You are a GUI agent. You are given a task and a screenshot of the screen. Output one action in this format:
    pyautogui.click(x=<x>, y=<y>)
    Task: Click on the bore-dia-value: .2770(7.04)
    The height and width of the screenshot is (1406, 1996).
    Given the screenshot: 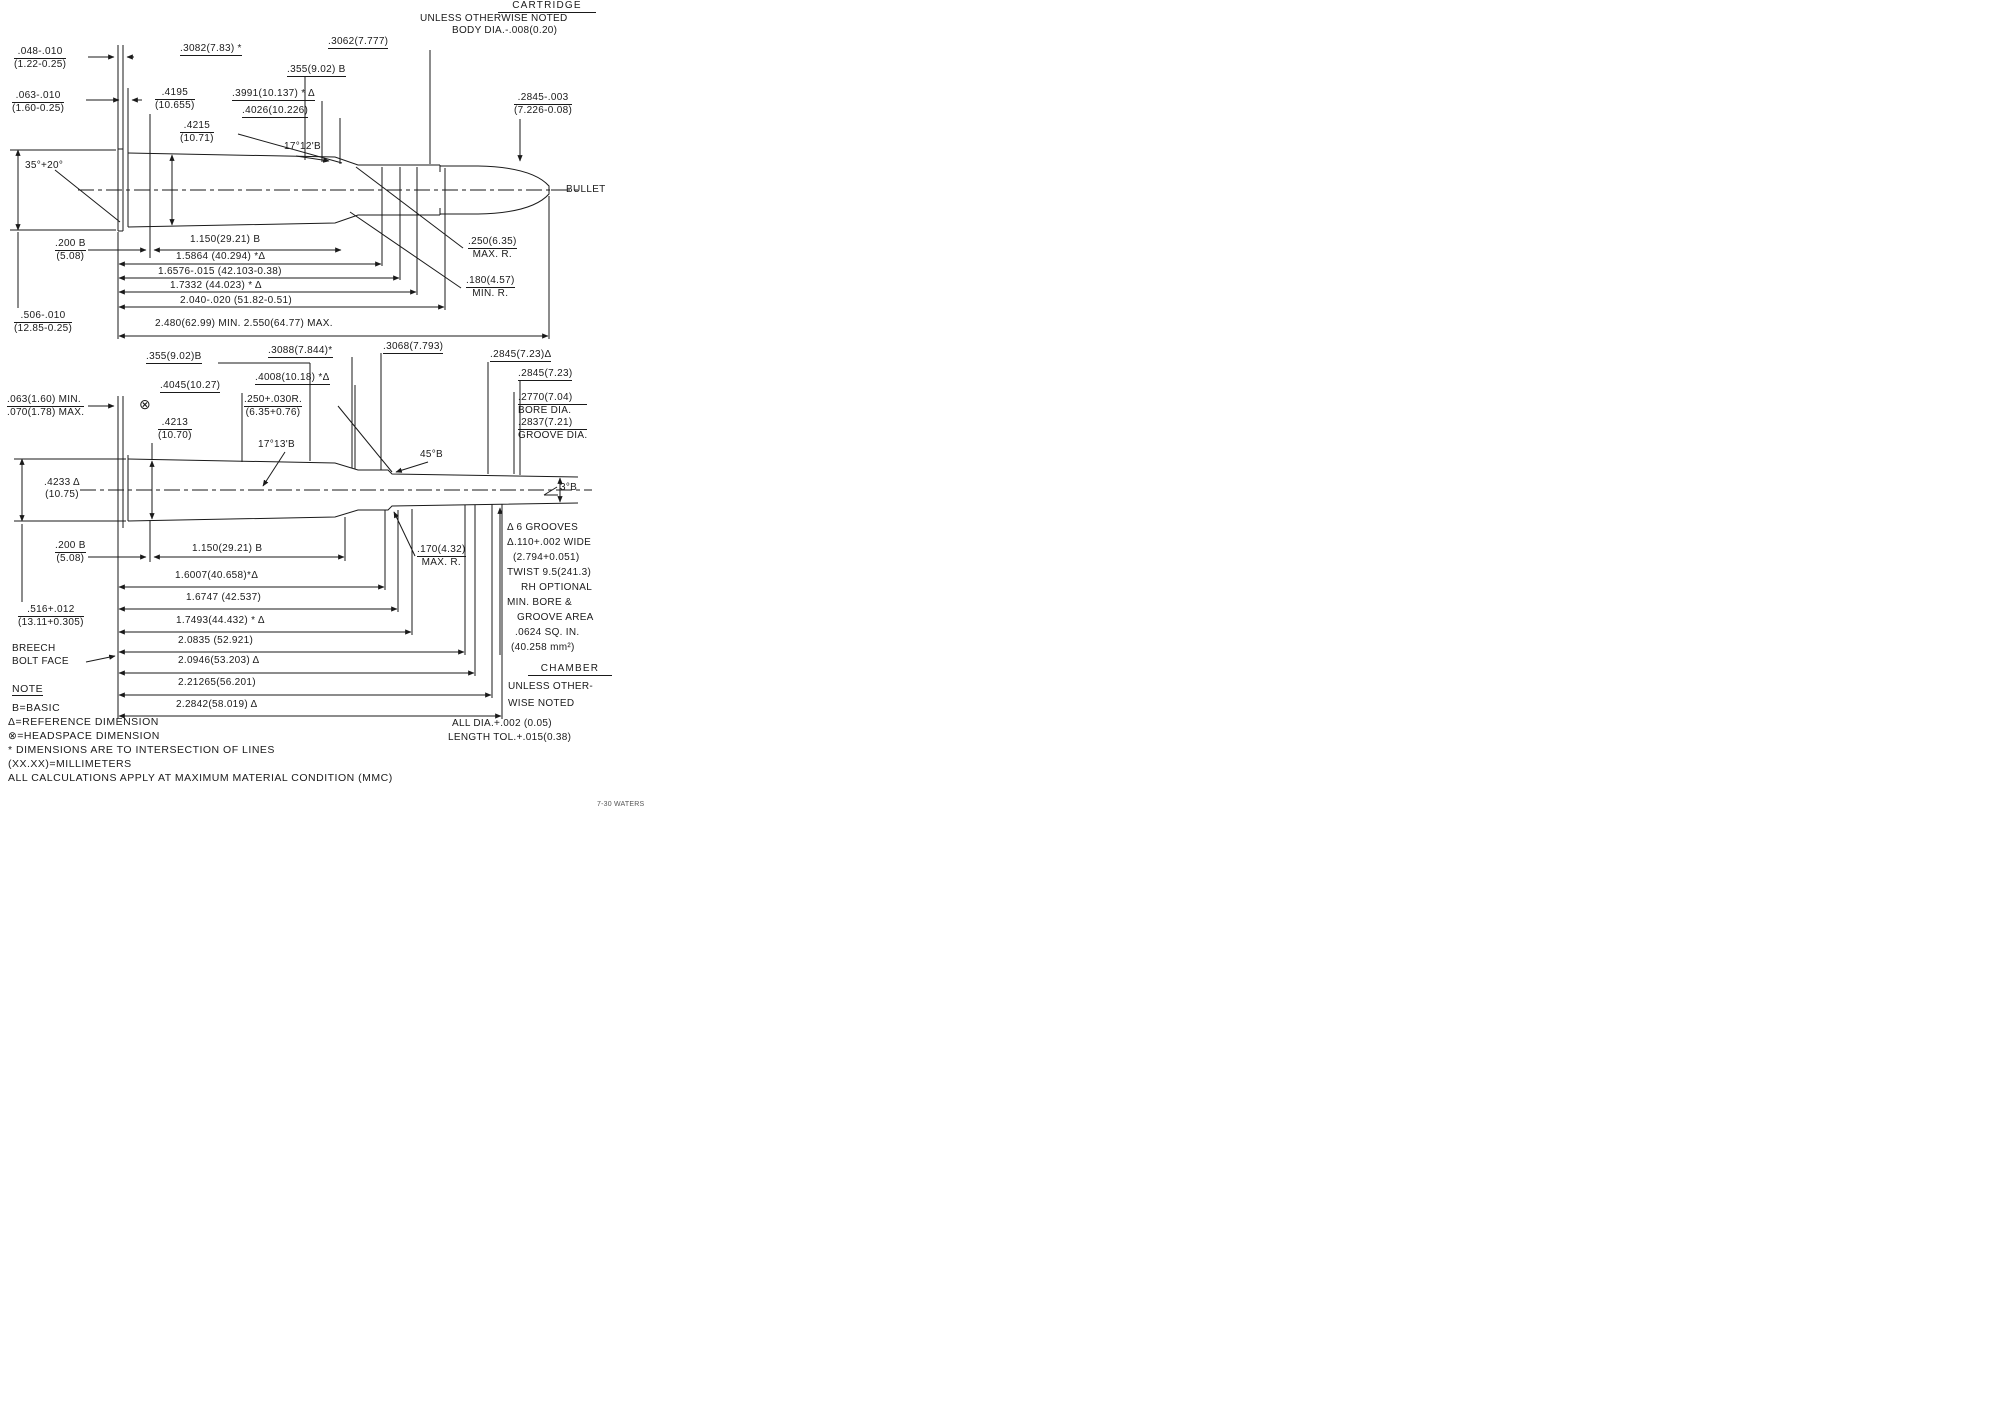 What is the action you would take?
    pyautogui.click(x=553, y=398)
    